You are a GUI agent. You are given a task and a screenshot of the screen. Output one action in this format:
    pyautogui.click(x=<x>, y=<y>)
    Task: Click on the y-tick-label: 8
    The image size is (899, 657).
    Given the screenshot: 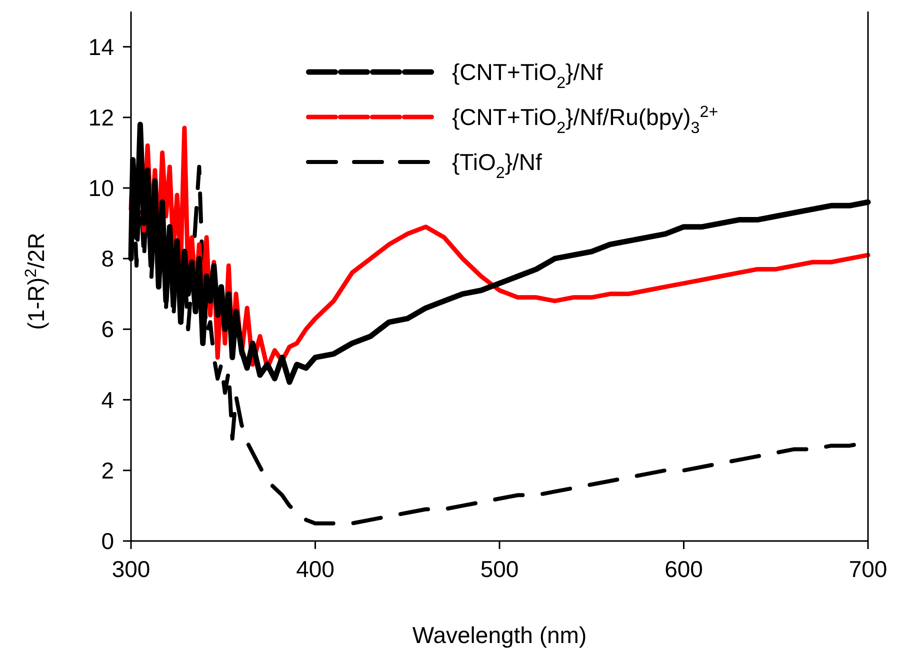 What is the action you would take?
    pyautogui.click(x=107, y=259)
    